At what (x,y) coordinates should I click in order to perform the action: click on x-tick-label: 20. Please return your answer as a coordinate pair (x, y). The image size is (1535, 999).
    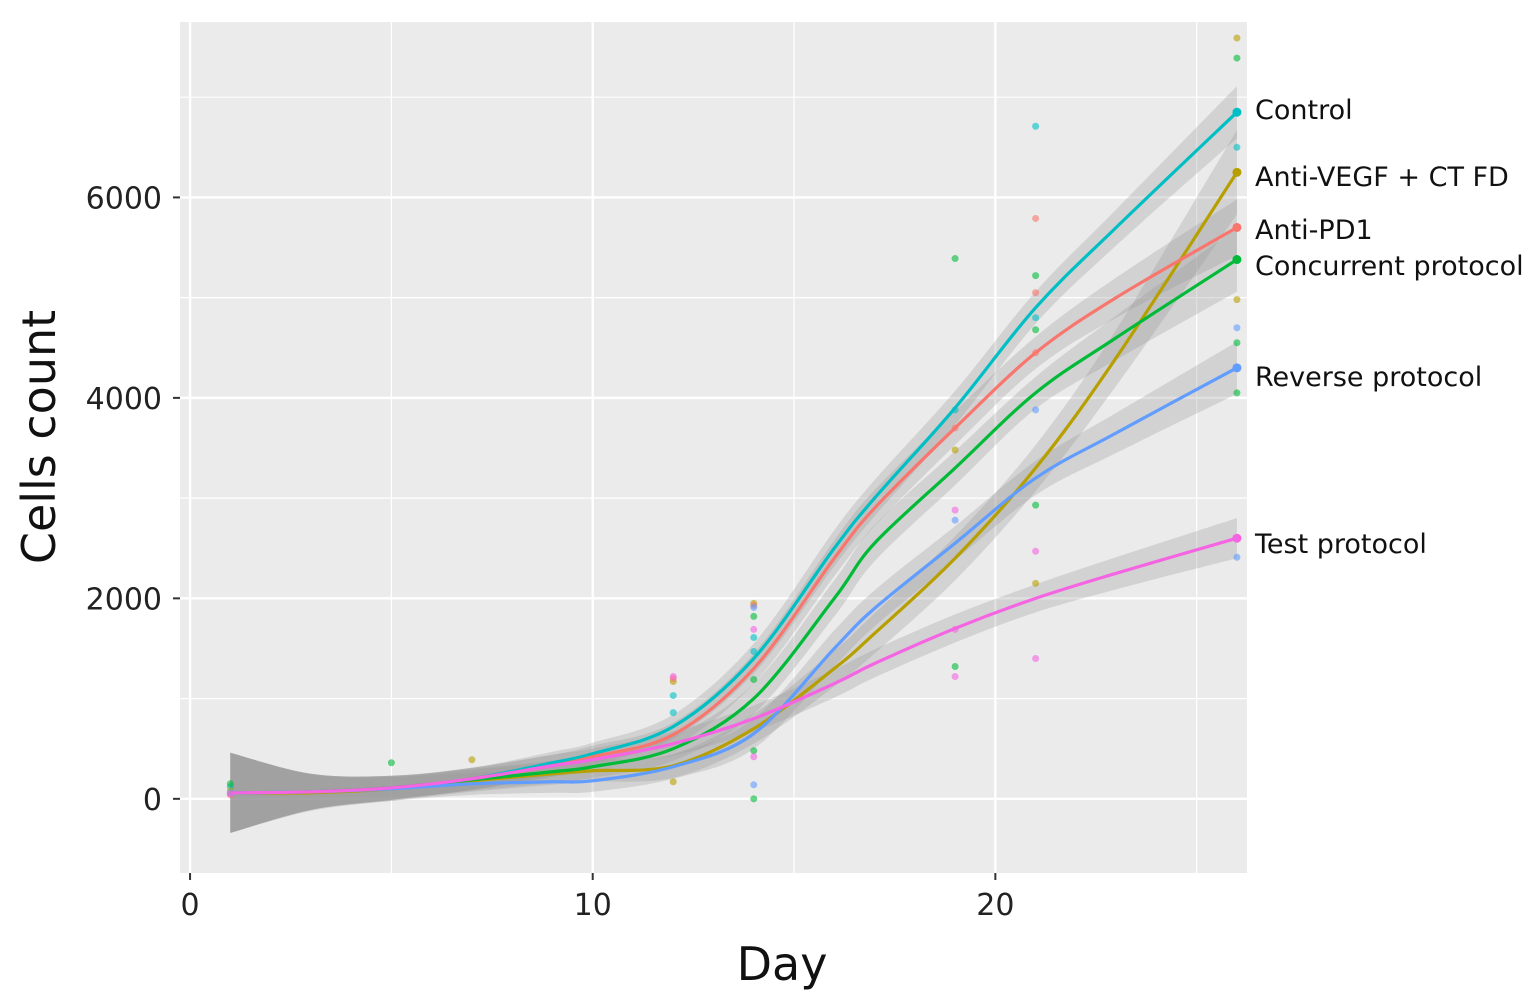
    Looking at the image, I should click on (995, 905).